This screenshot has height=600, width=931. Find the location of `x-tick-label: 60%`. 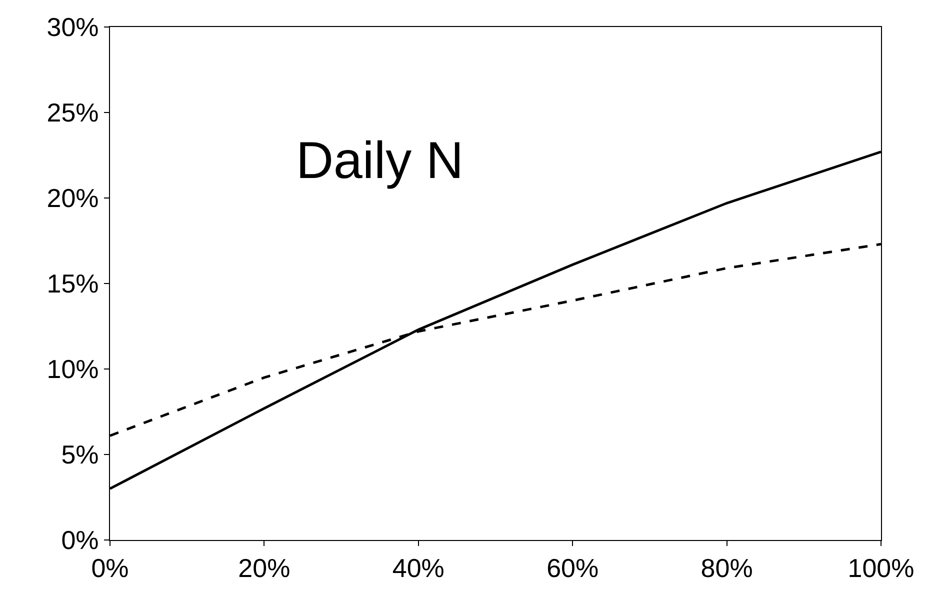

x-tick-label: 60% is located at coordinates (572, 568).